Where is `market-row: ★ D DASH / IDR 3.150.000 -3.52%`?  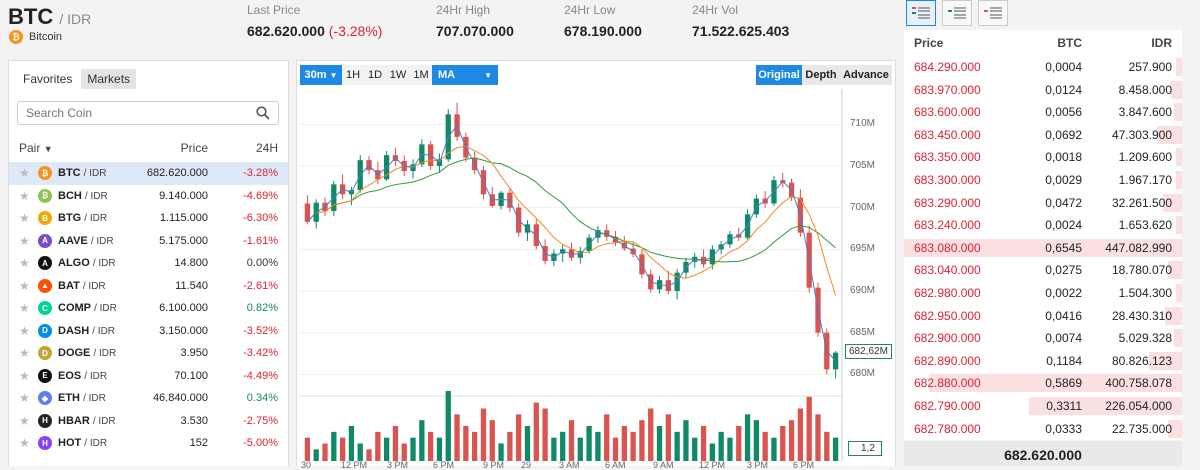
market-row: ★ D DASH / IDR 3.150.000 -3.52% is located at coordinates (148, 331).